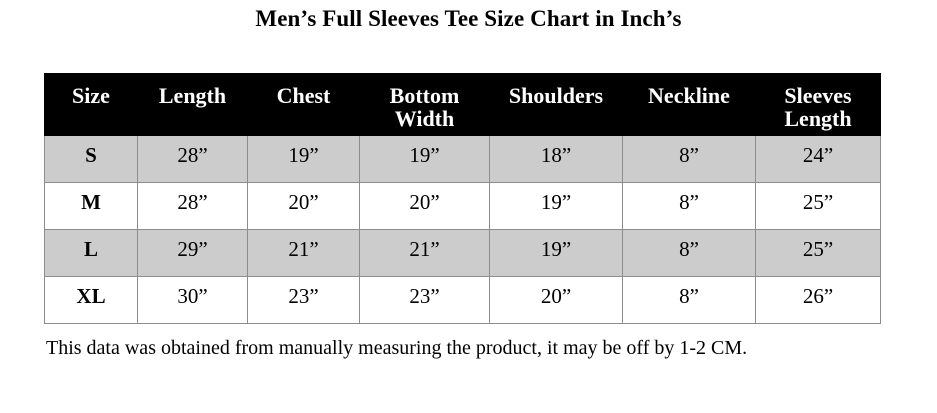 This screenshot has width=937, height=413. Describe the element at coordinates (303, 206) in the screenshot. I see `measurement-cell-chest: 20”` at that location.